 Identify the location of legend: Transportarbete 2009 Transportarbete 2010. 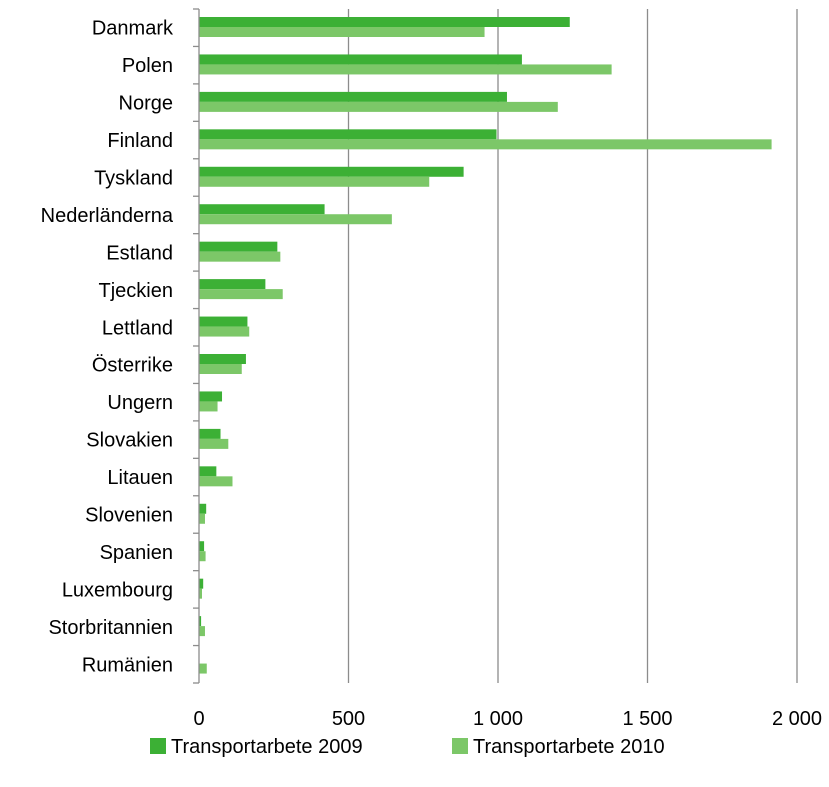
(407, 747).